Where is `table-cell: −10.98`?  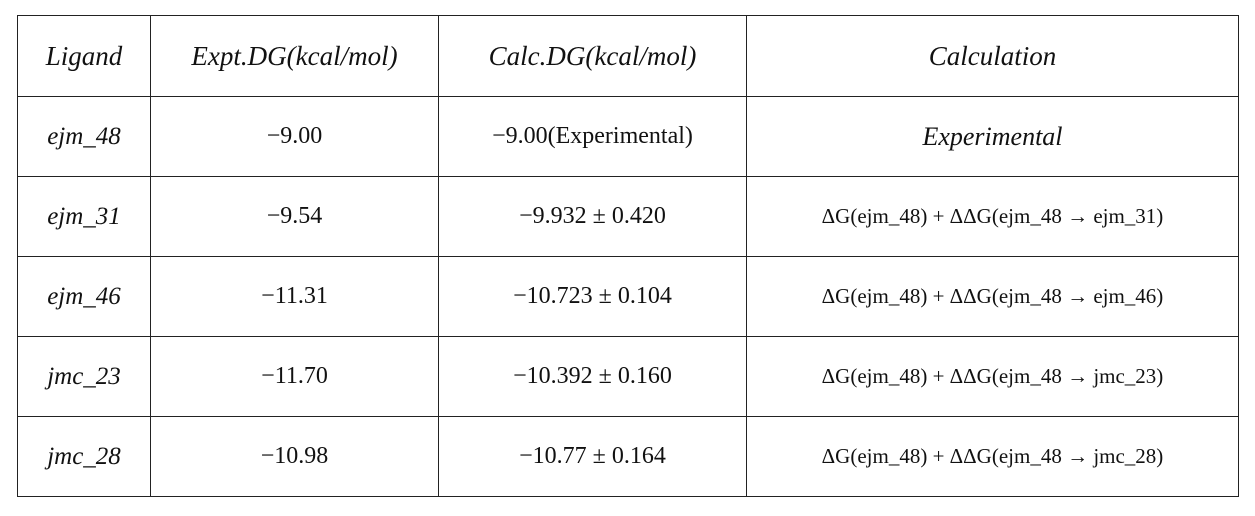 table-cell: −10.98 is located at coordinates (294, 456).